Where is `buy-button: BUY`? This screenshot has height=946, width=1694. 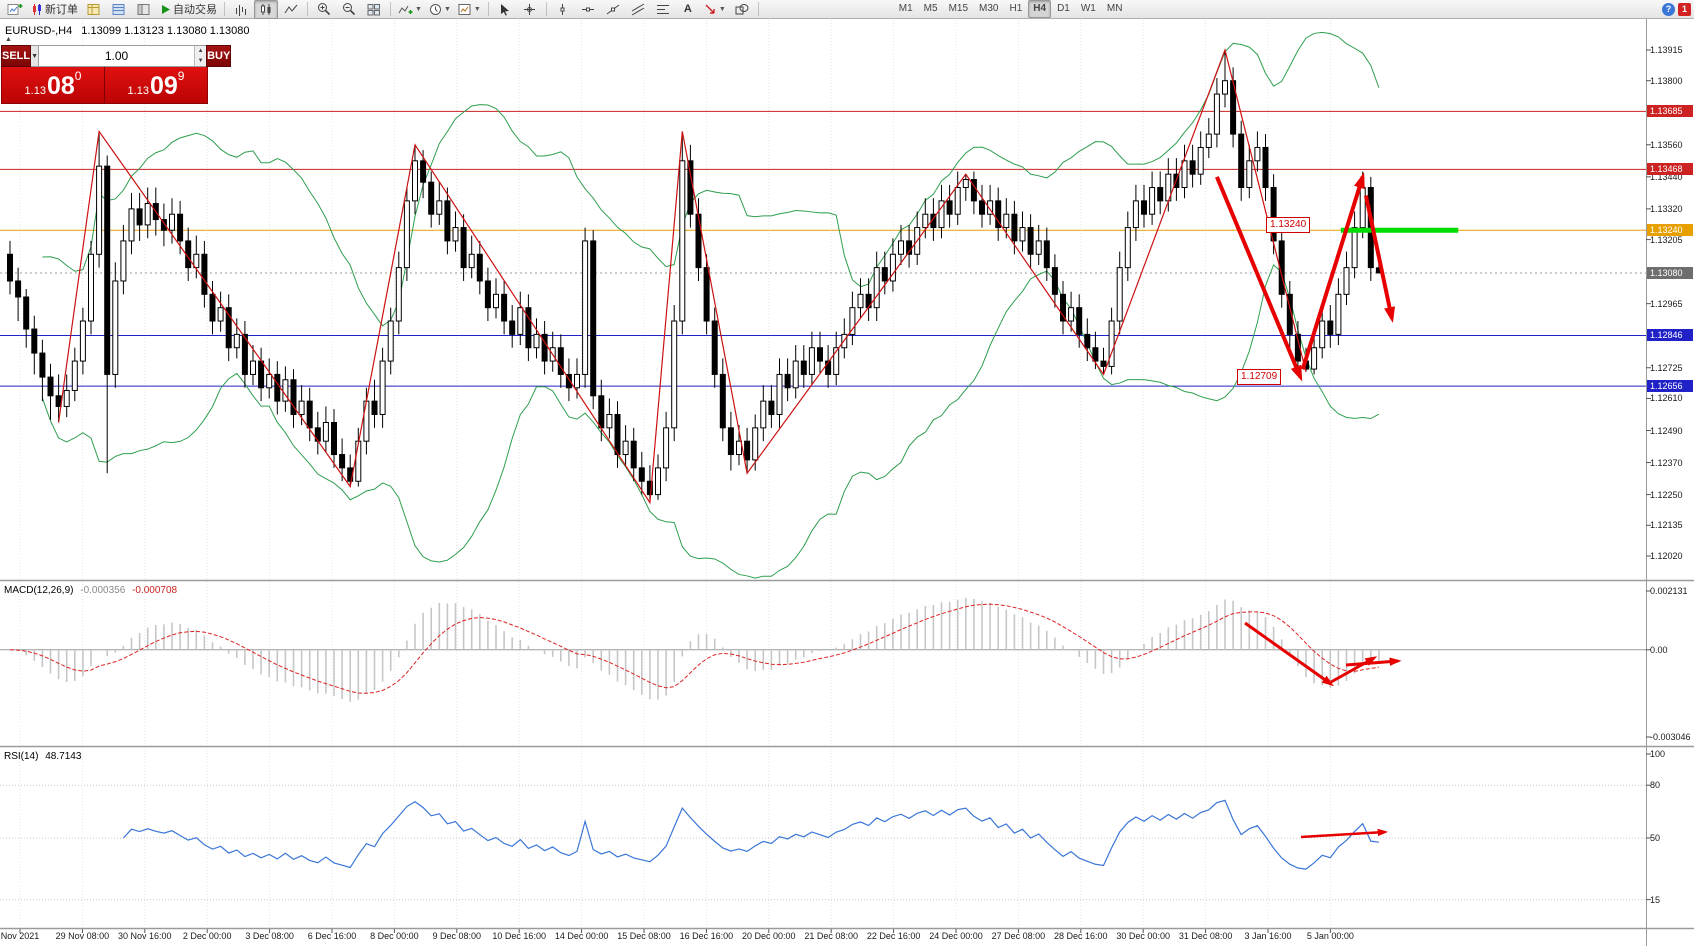
buy-button: BUY is located at coordinates (219, 56).